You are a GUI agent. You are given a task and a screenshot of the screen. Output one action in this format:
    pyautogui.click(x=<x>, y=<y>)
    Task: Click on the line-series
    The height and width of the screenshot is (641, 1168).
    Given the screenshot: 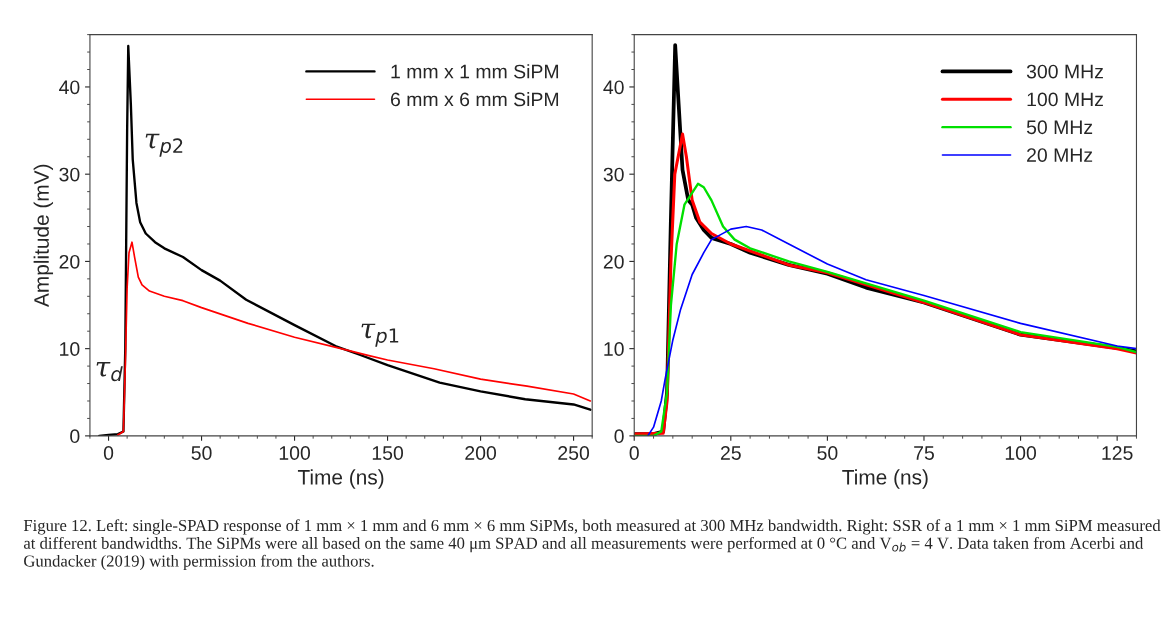 What is the action you would take?
    pyautogui.click(x=891, y=330)
    